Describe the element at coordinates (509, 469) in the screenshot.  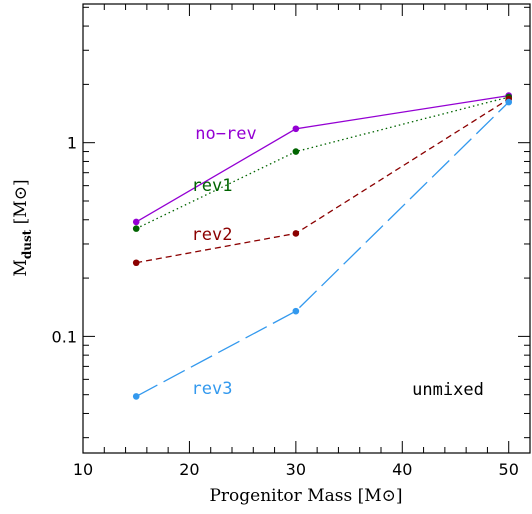
I see `x-tick-label: 50` at that location.